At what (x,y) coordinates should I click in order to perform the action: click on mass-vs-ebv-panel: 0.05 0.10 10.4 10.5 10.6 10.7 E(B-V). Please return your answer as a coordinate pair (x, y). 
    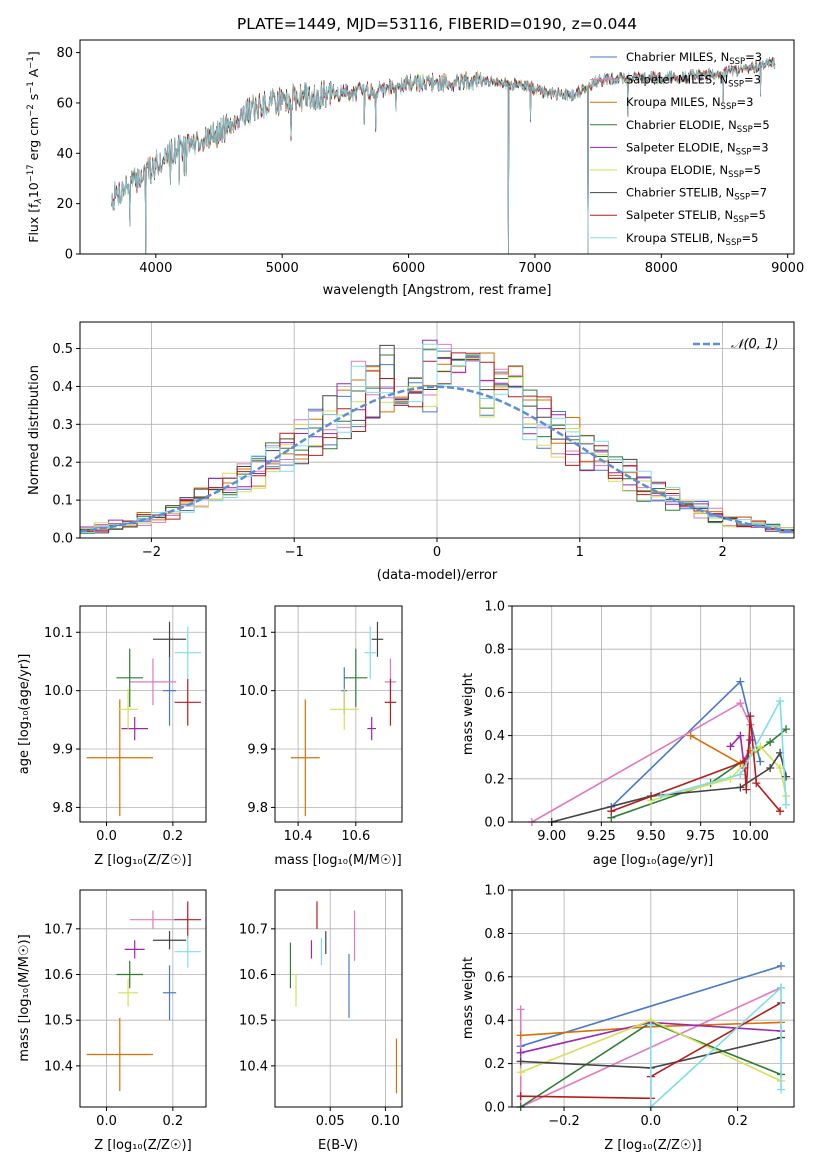
    Looking at the image, I should click on (321, 1021).